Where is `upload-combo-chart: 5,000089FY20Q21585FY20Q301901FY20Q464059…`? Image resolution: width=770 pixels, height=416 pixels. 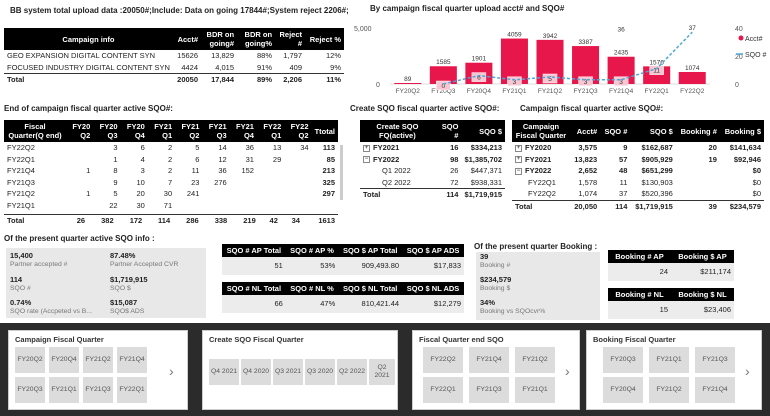
upload-combo-chart: 5,000089FY20Q21585FY20Q301901FY20Q464059… is located at coordinates (560, 56).